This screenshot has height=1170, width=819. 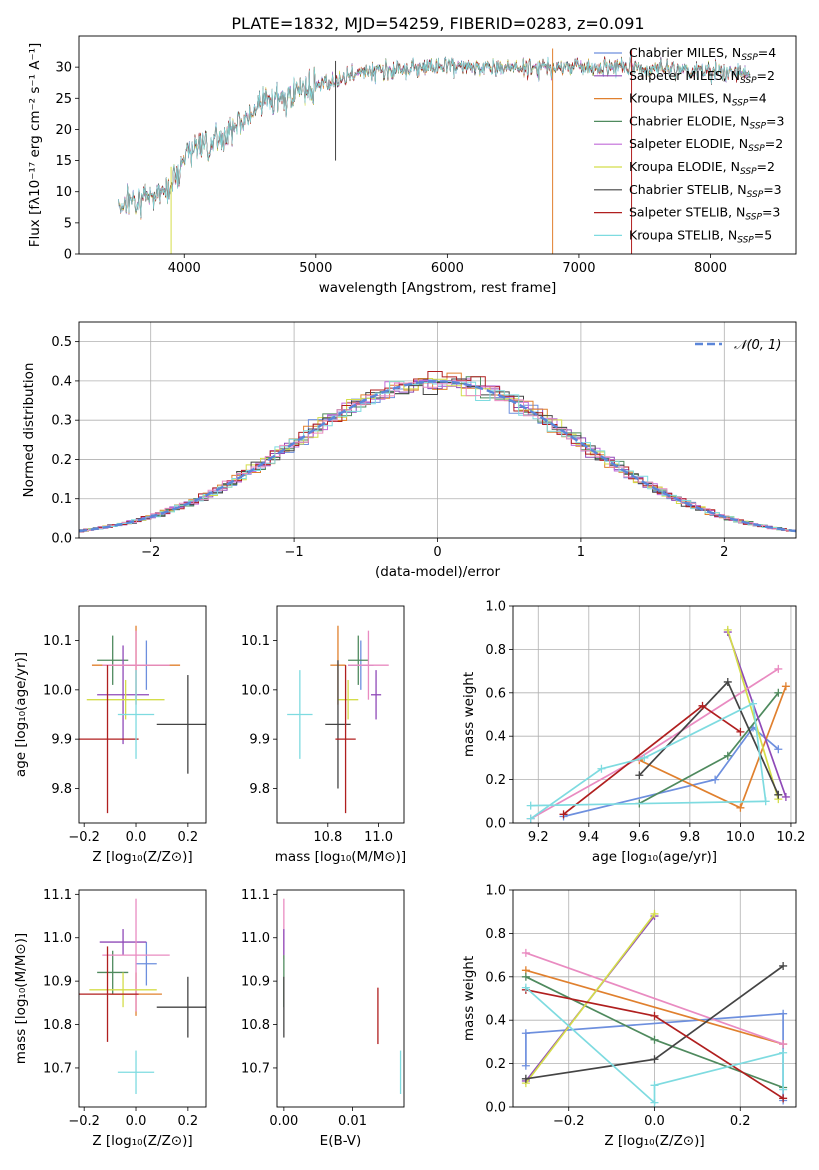 What do you see at coordinates (378, 837) in the screenshot?
I see `x-tick-label: 11.0` at bounding box center [378, 837].